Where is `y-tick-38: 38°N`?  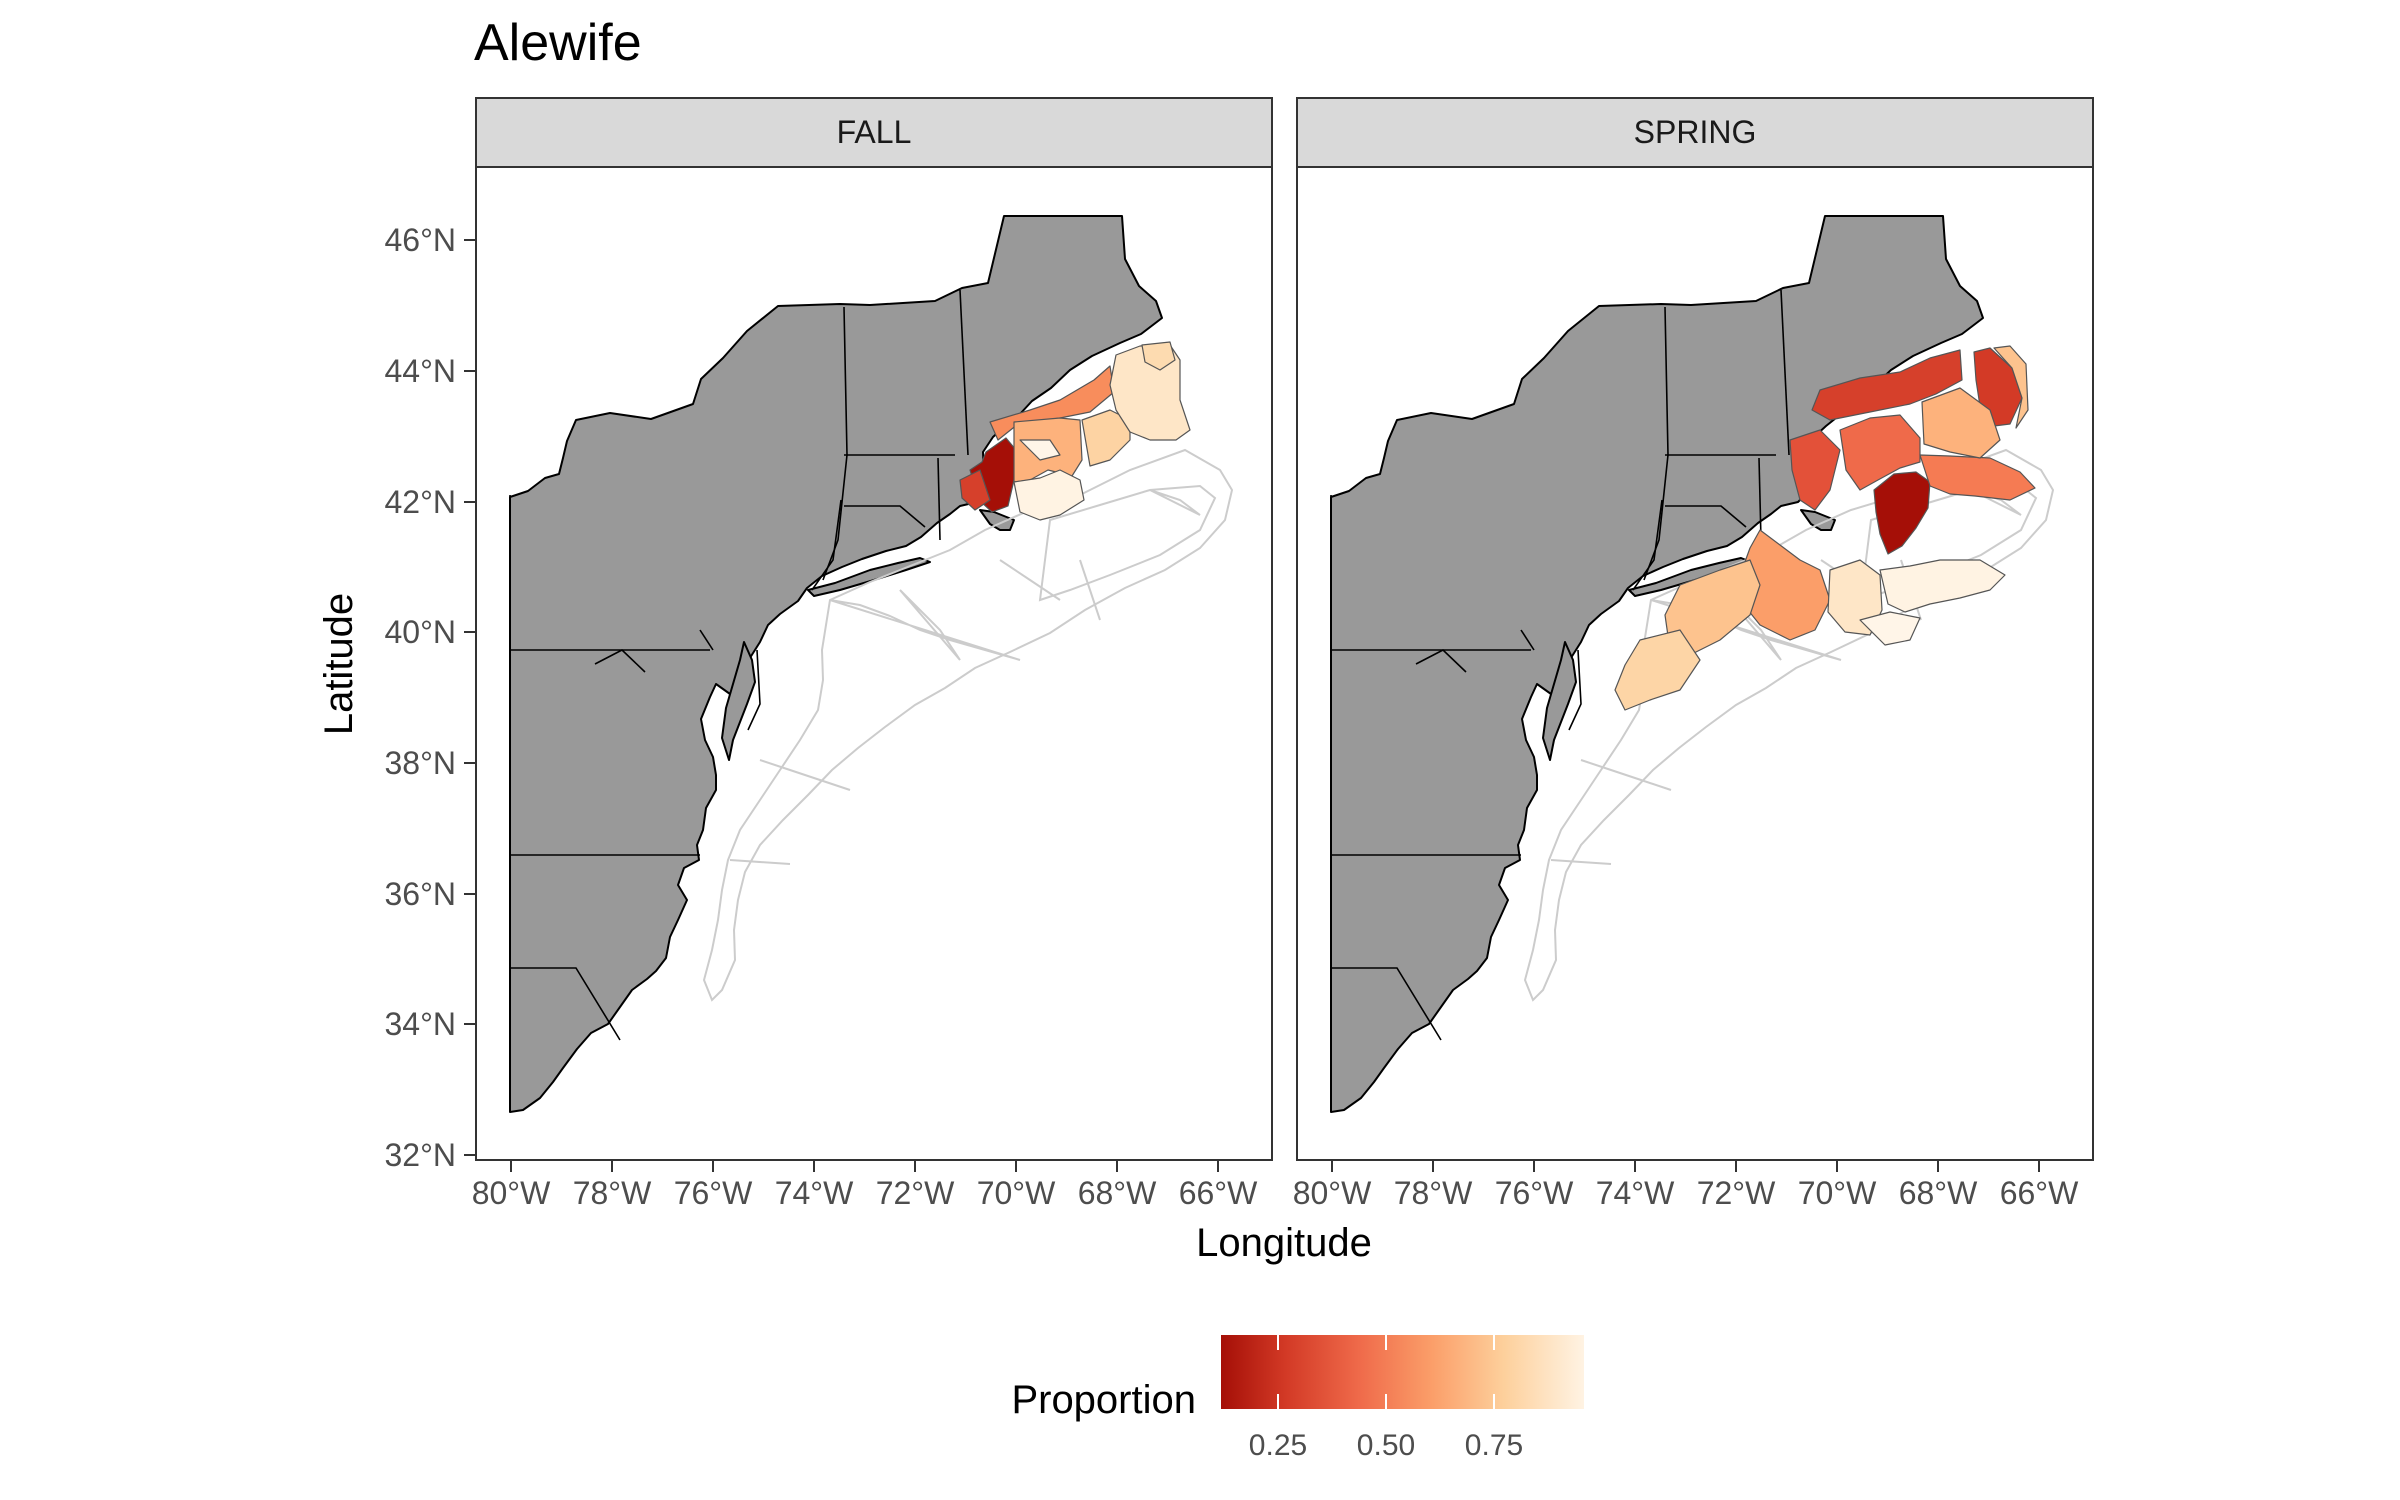
y-tick-38: 38°N is located at coordinates (430, 763).